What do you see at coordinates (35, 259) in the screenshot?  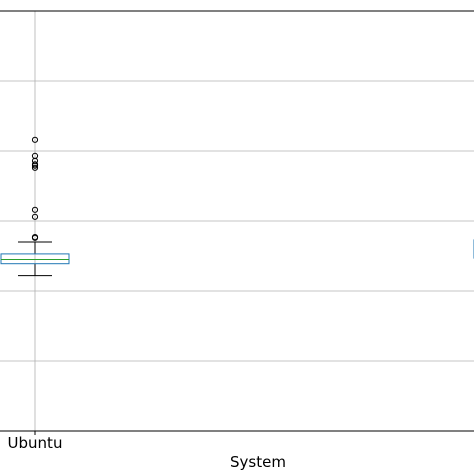 I see `box-iqr` at bounding box center [35, 259].